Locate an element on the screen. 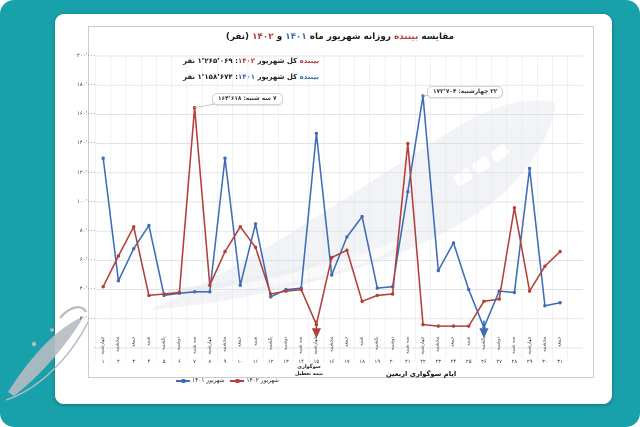 The width and height of the screenshot is (640, 427). y-tick-label: ۱۲۰٬۰۰۰ is located at coordinates (86, 172).